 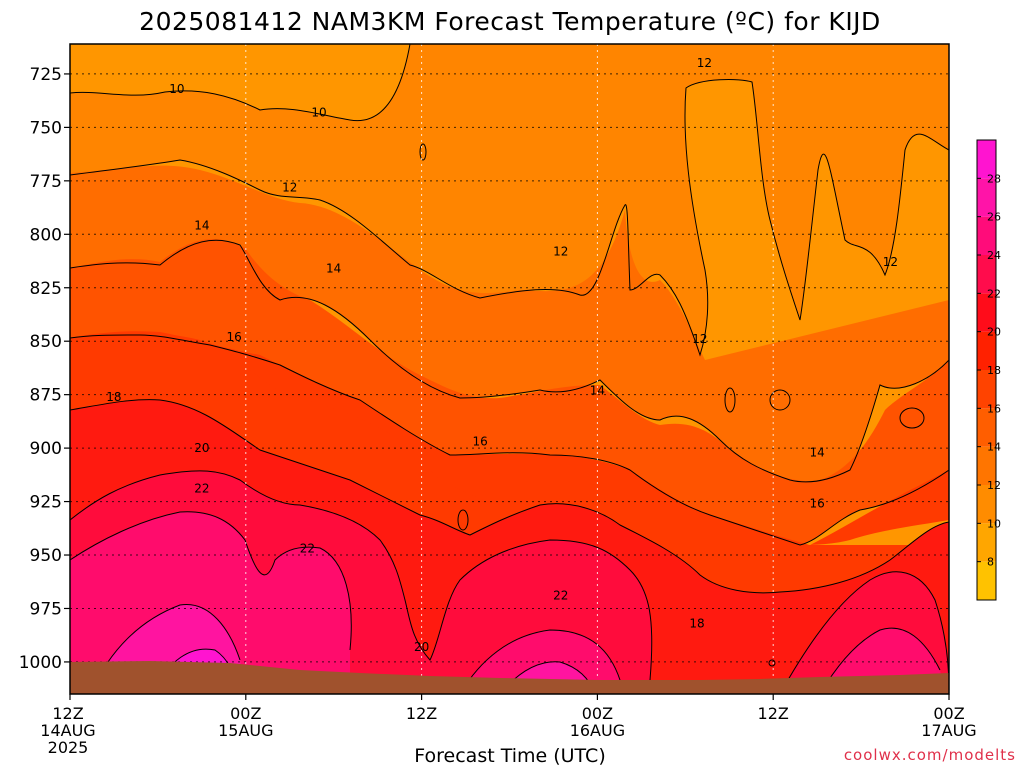 What do you see at coordinates (68, 747) in the screenshot?
I see `x-year-label: 2025` at bounding box center [68, 747].